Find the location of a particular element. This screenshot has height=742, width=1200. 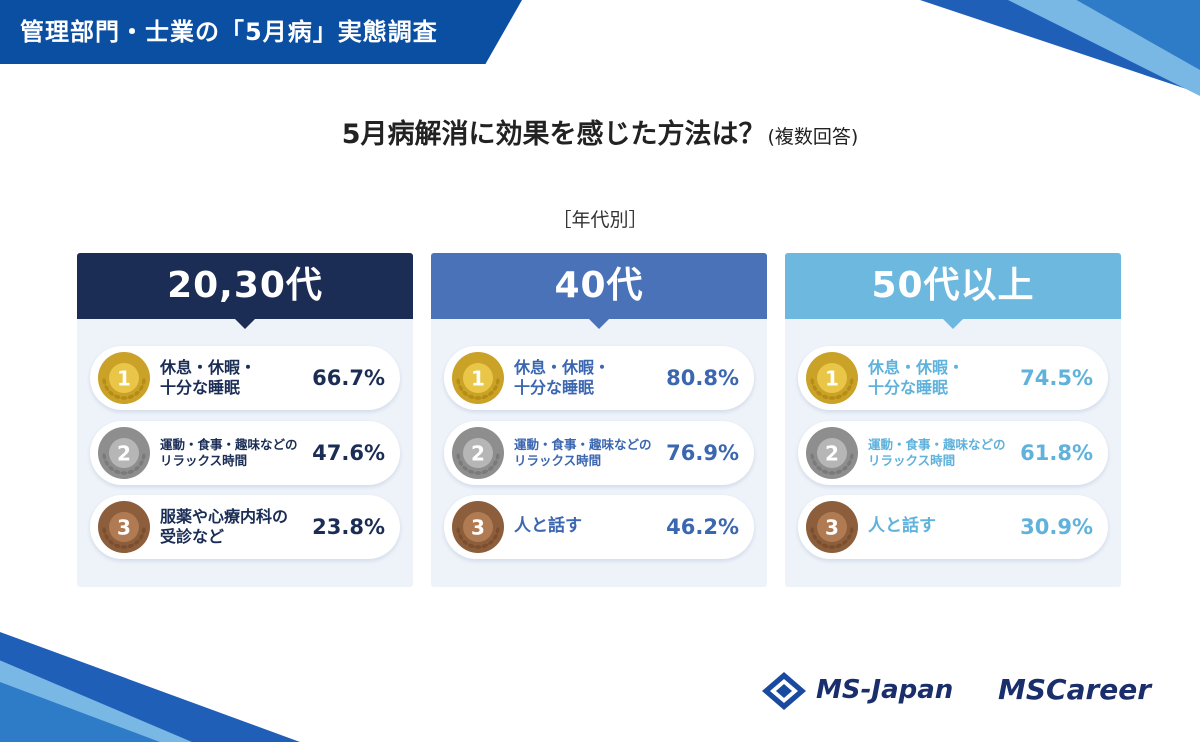

ms-career-text: MSCareer is located at coordinates (1075, 689).